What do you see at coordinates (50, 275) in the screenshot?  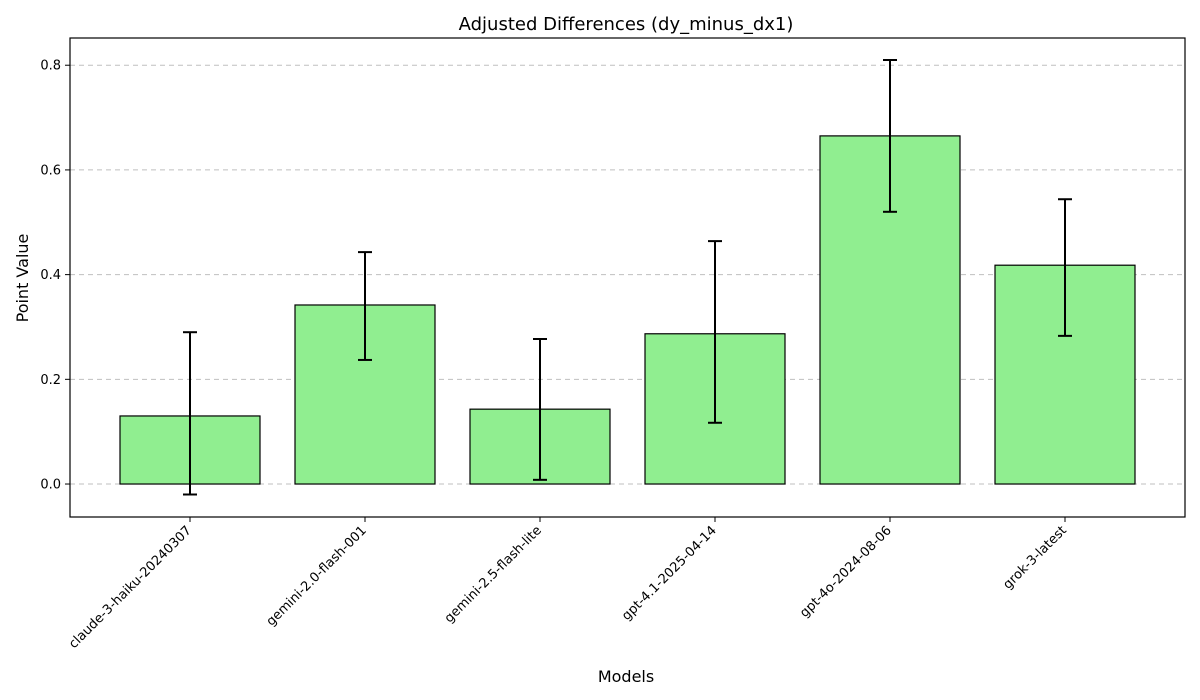 I see `y-tick-label: 0.4` at bounding box center [50, 275].